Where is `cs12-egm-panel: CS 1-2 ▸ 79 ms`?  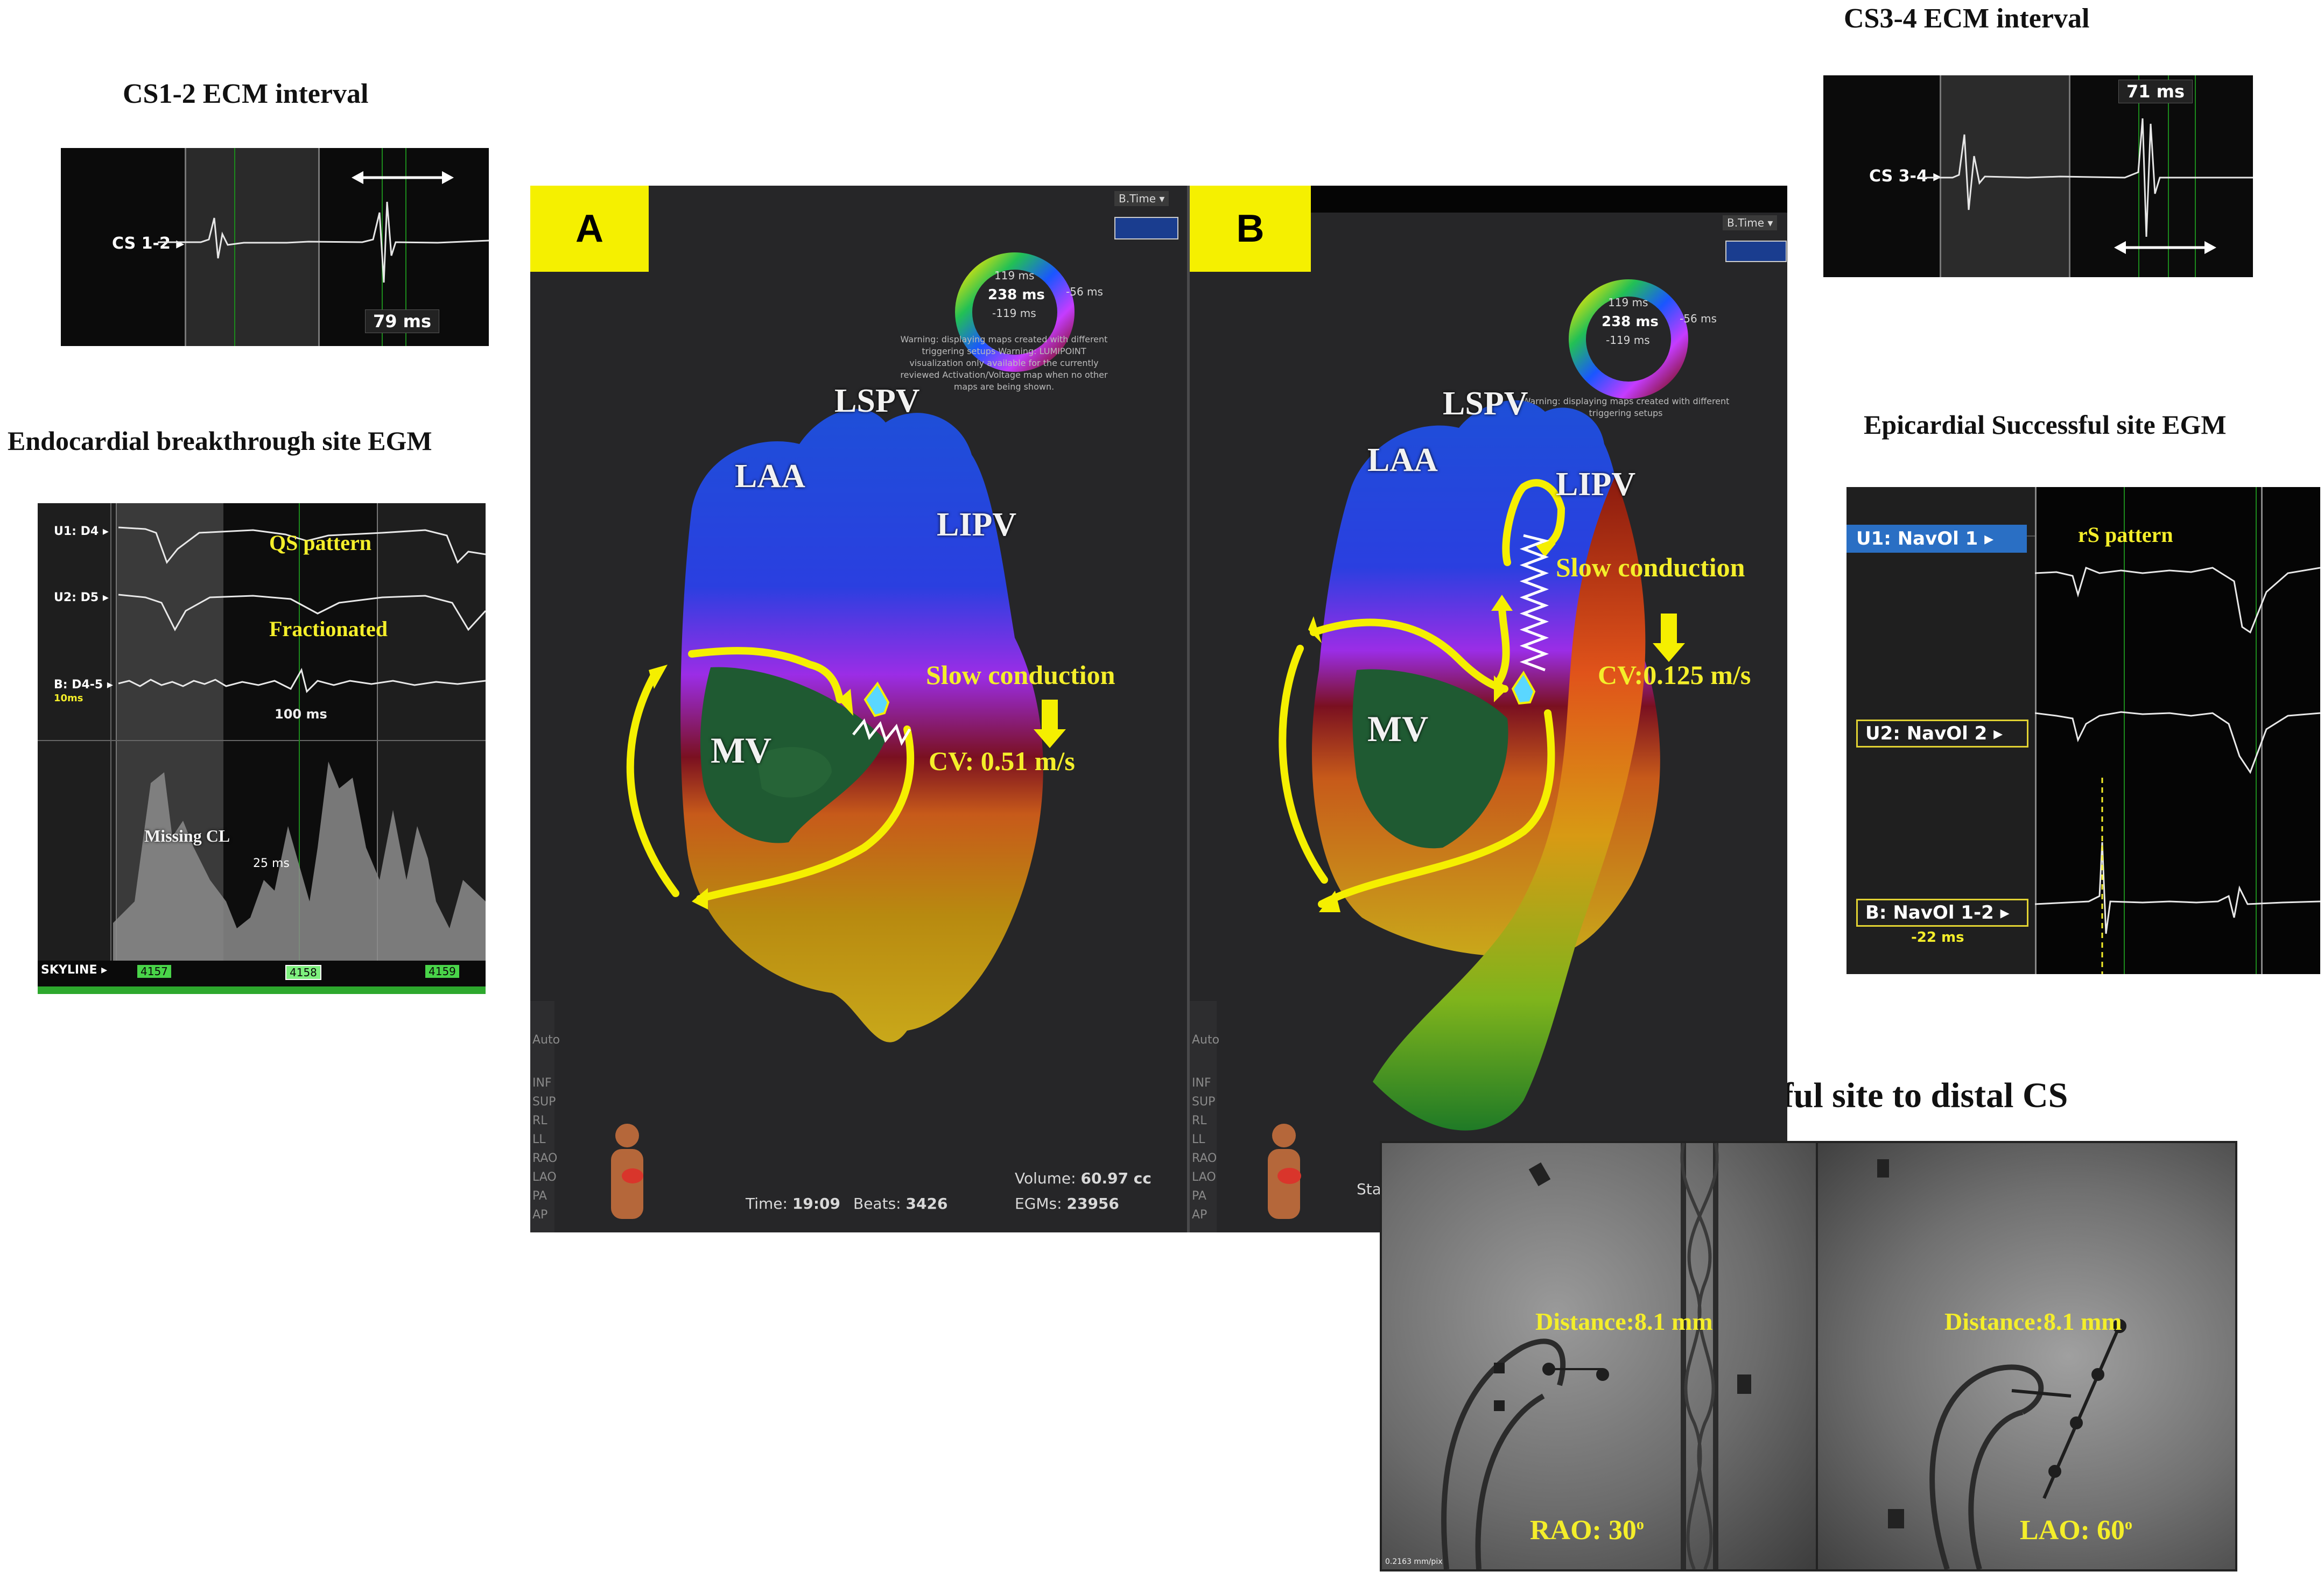 cs12-egm-panel: CS 1-2 ▸ 79 ms is located at coordinates (275, 247).